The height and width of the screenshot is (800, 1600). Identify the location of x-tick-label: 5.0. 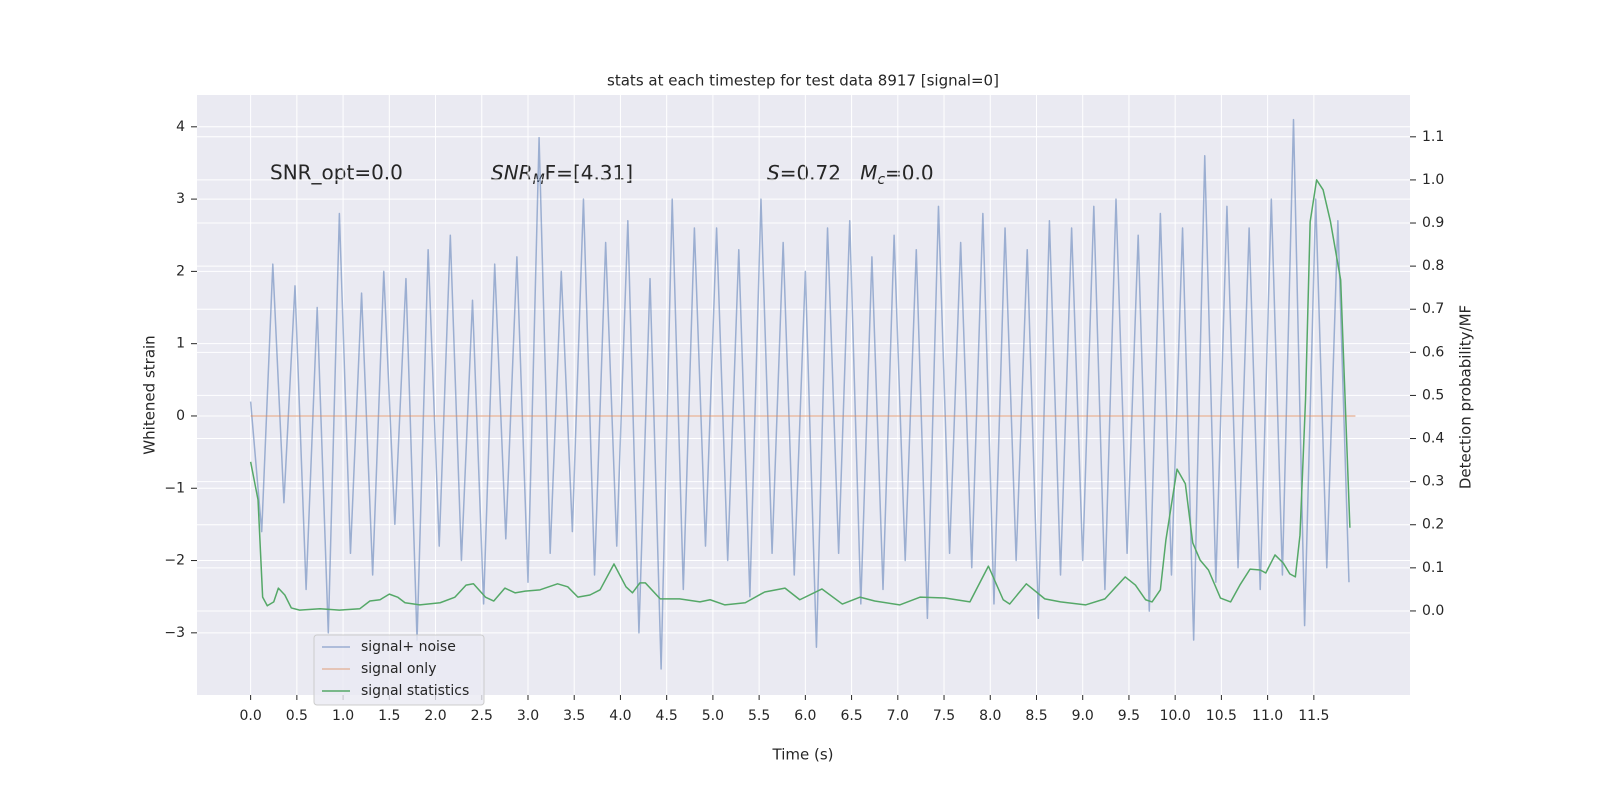
(713, 716).